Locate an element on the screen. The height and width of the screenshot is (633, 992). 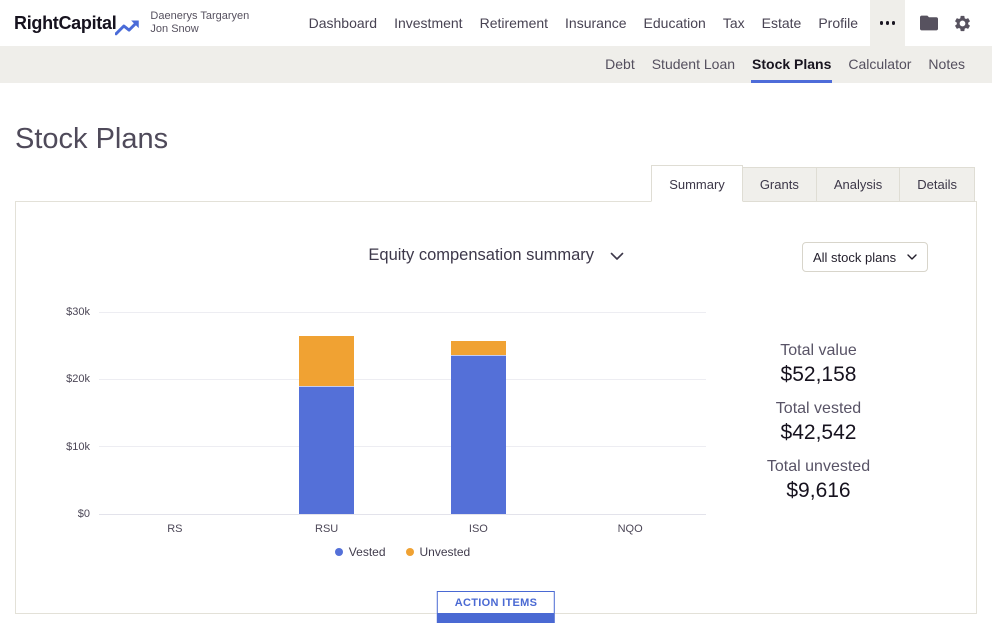
chart-legend: Vested Unvested is located at coordinates (402, 552).